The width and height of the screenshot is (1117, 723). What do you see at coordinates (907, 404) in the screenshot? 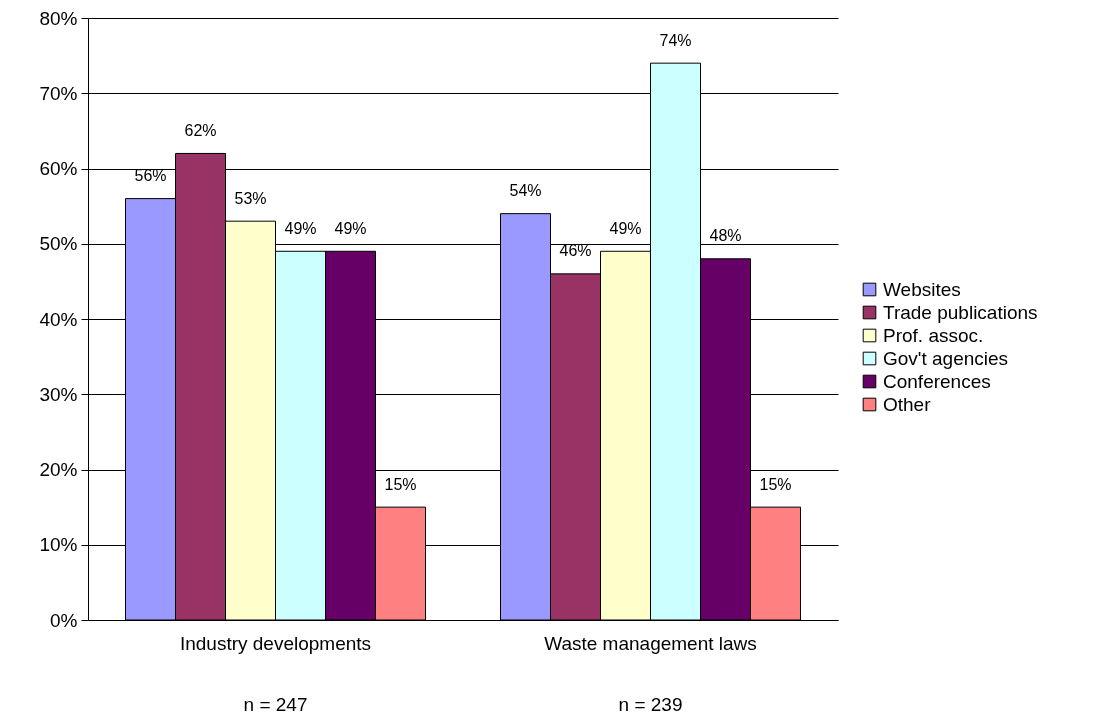
I see `legend-label: Other` at bounding box center [907, 404].